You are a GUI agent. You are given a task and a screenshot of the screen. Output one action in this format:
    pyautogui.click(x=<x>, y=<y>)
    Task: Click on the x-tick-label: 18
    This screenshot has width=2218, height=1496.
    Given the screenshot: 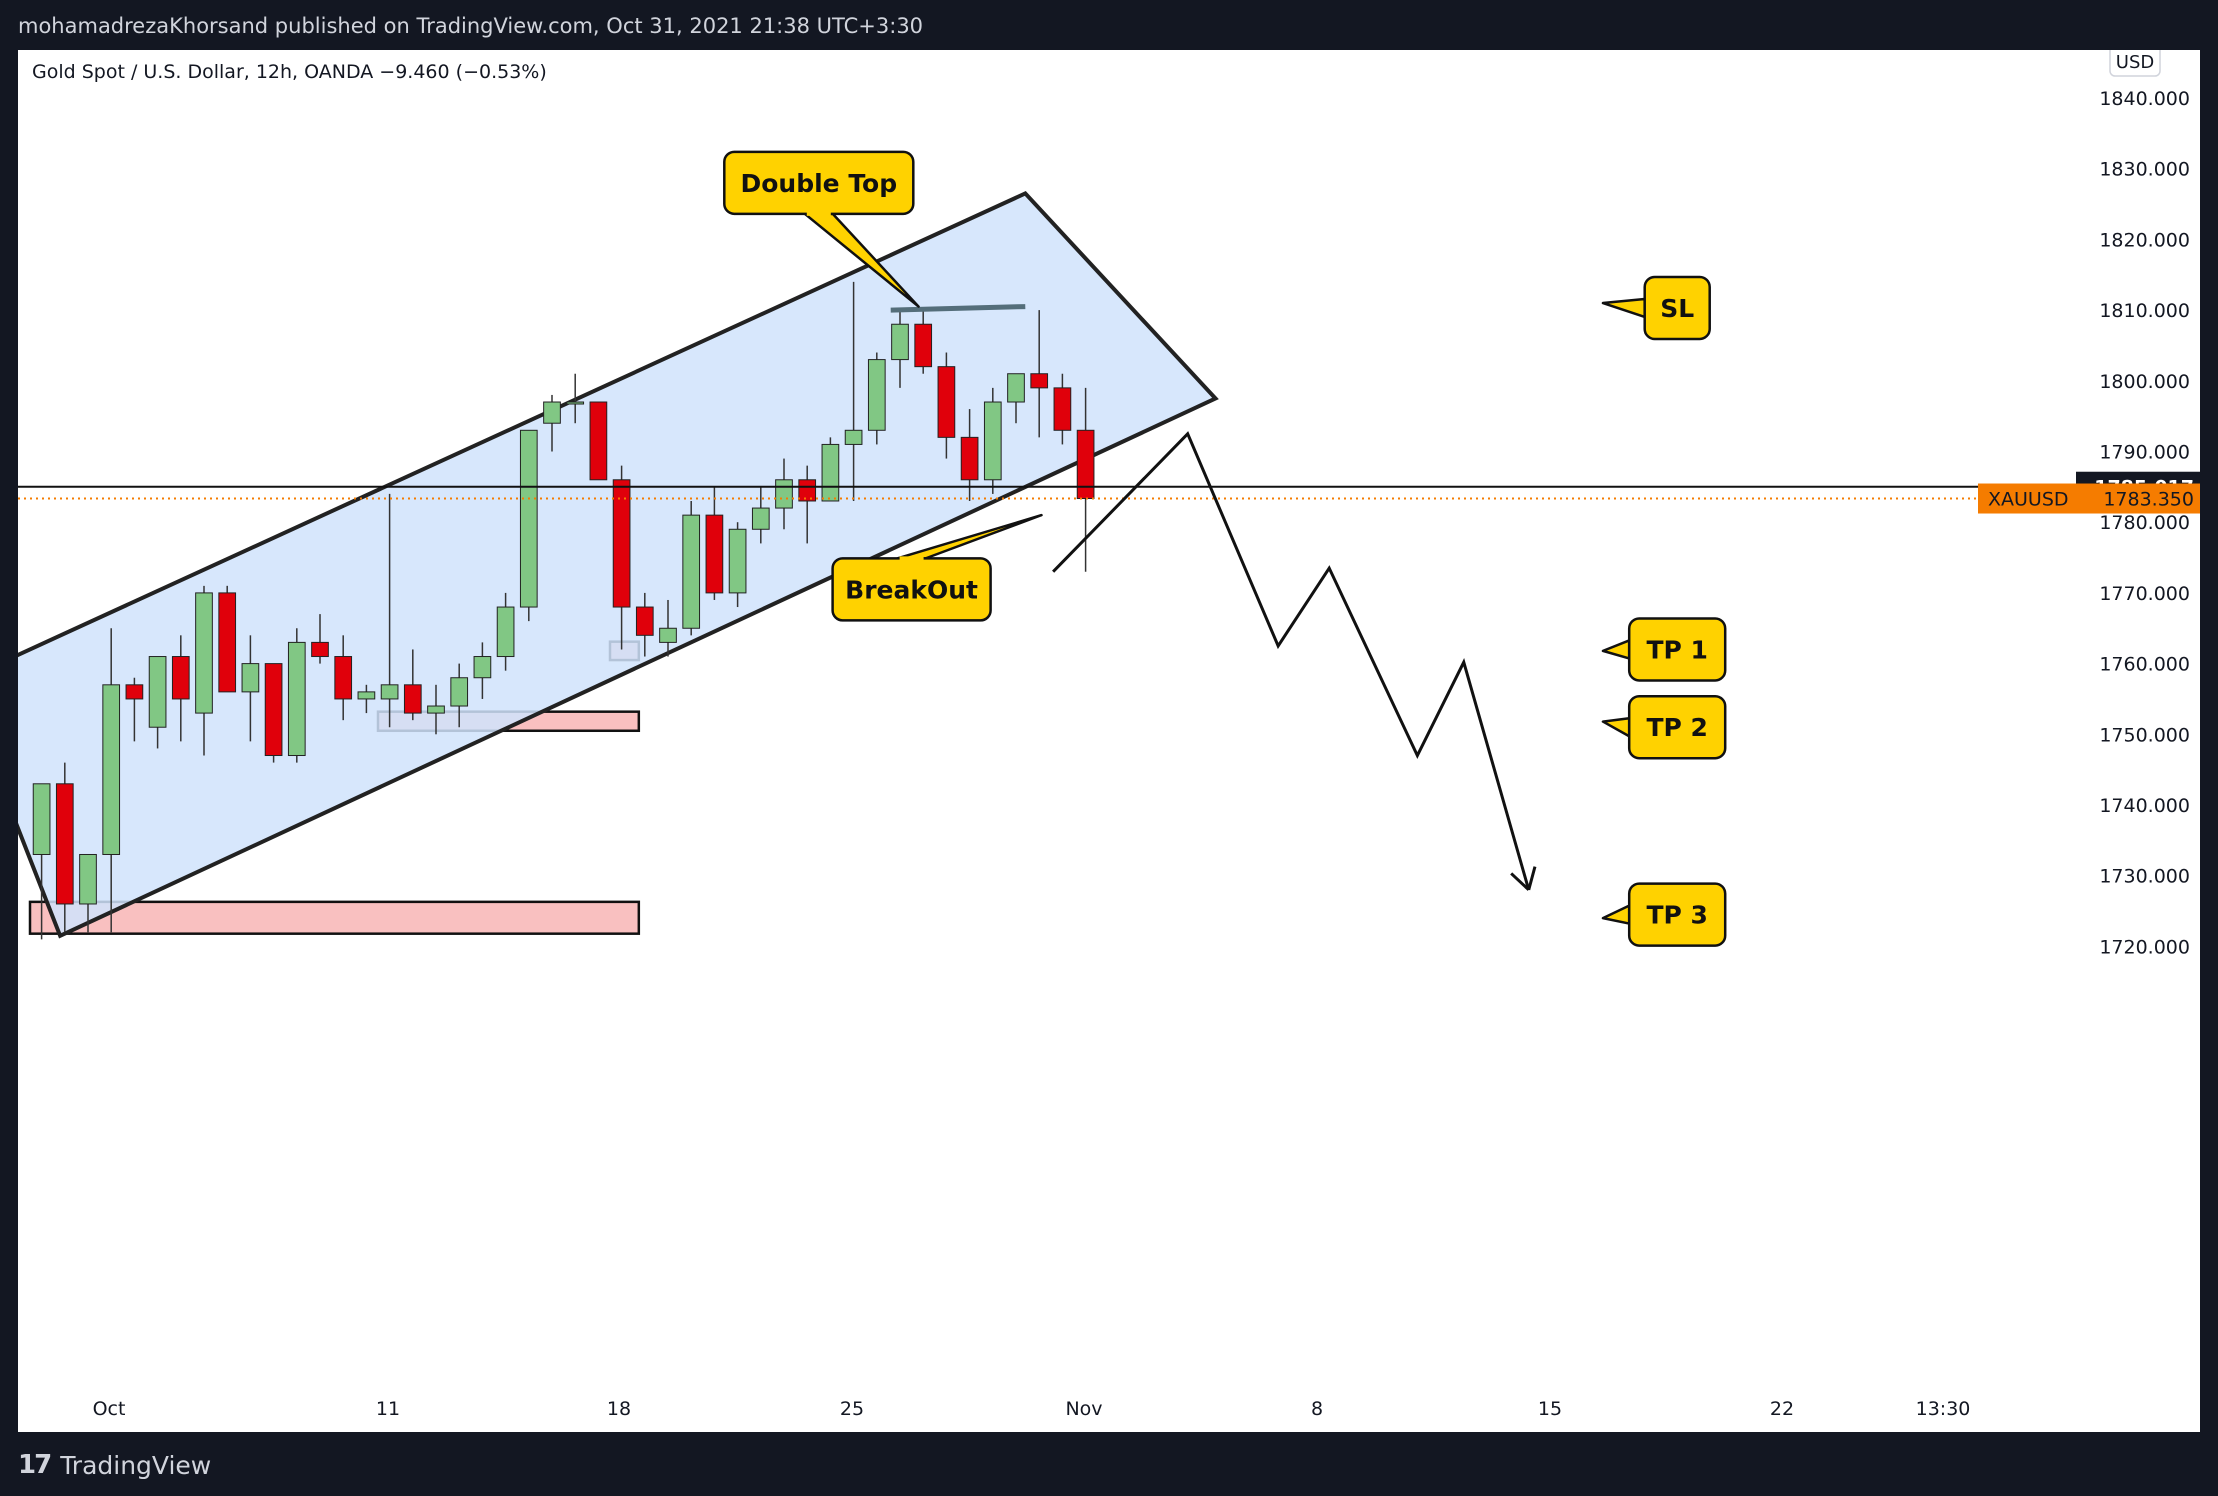 What is the action you would take?
    pyautogui.click(x=619, y=1409)
    